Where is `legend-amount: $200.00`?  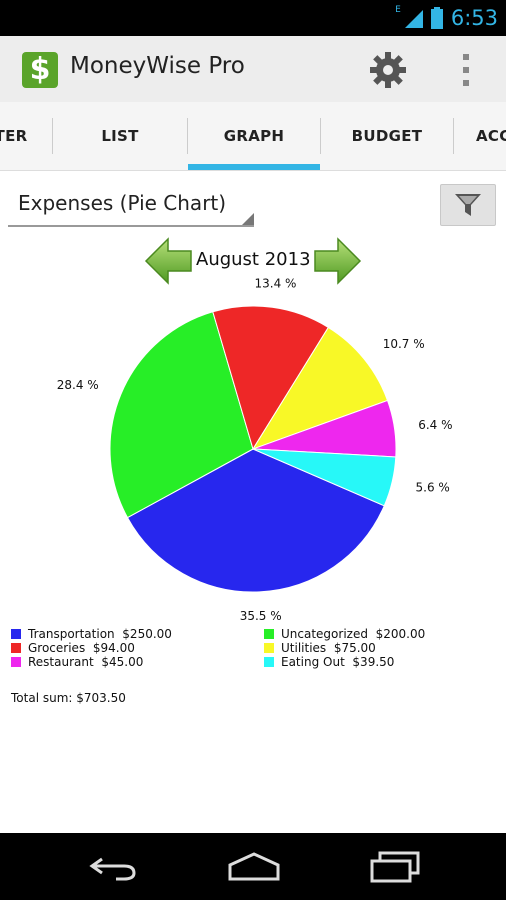 legend-amount: $200.00 is located at coordinates (400, 634).